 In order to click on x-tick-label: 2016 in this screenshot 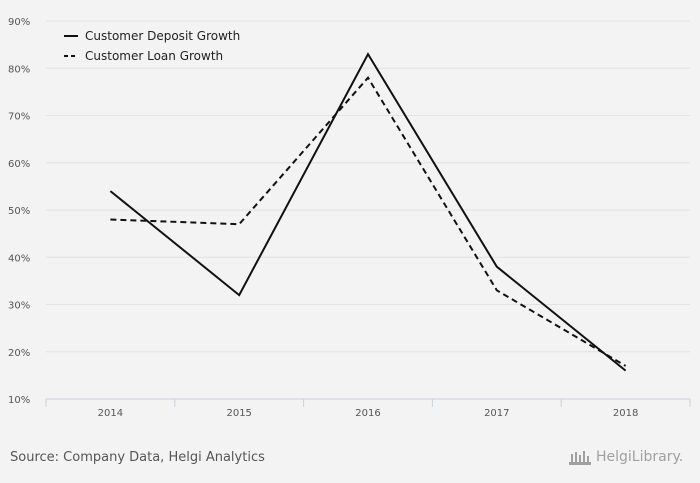, I will do `click(367, 413)`.